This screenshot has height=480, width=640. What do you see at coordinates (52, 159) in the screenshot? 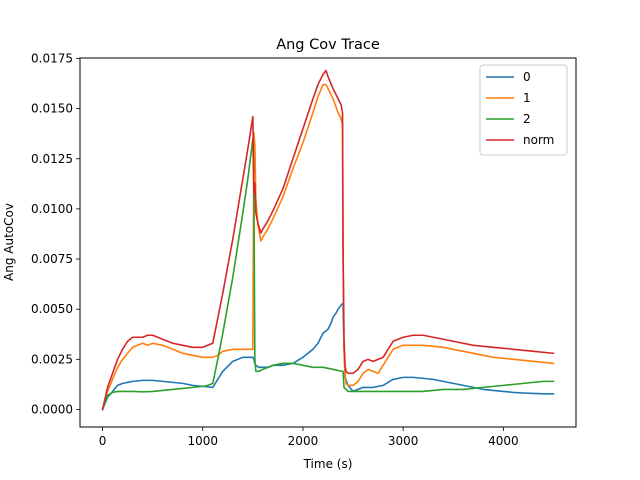
I see `y-tick-label: 0.0125` at bounding box center [52, 159].